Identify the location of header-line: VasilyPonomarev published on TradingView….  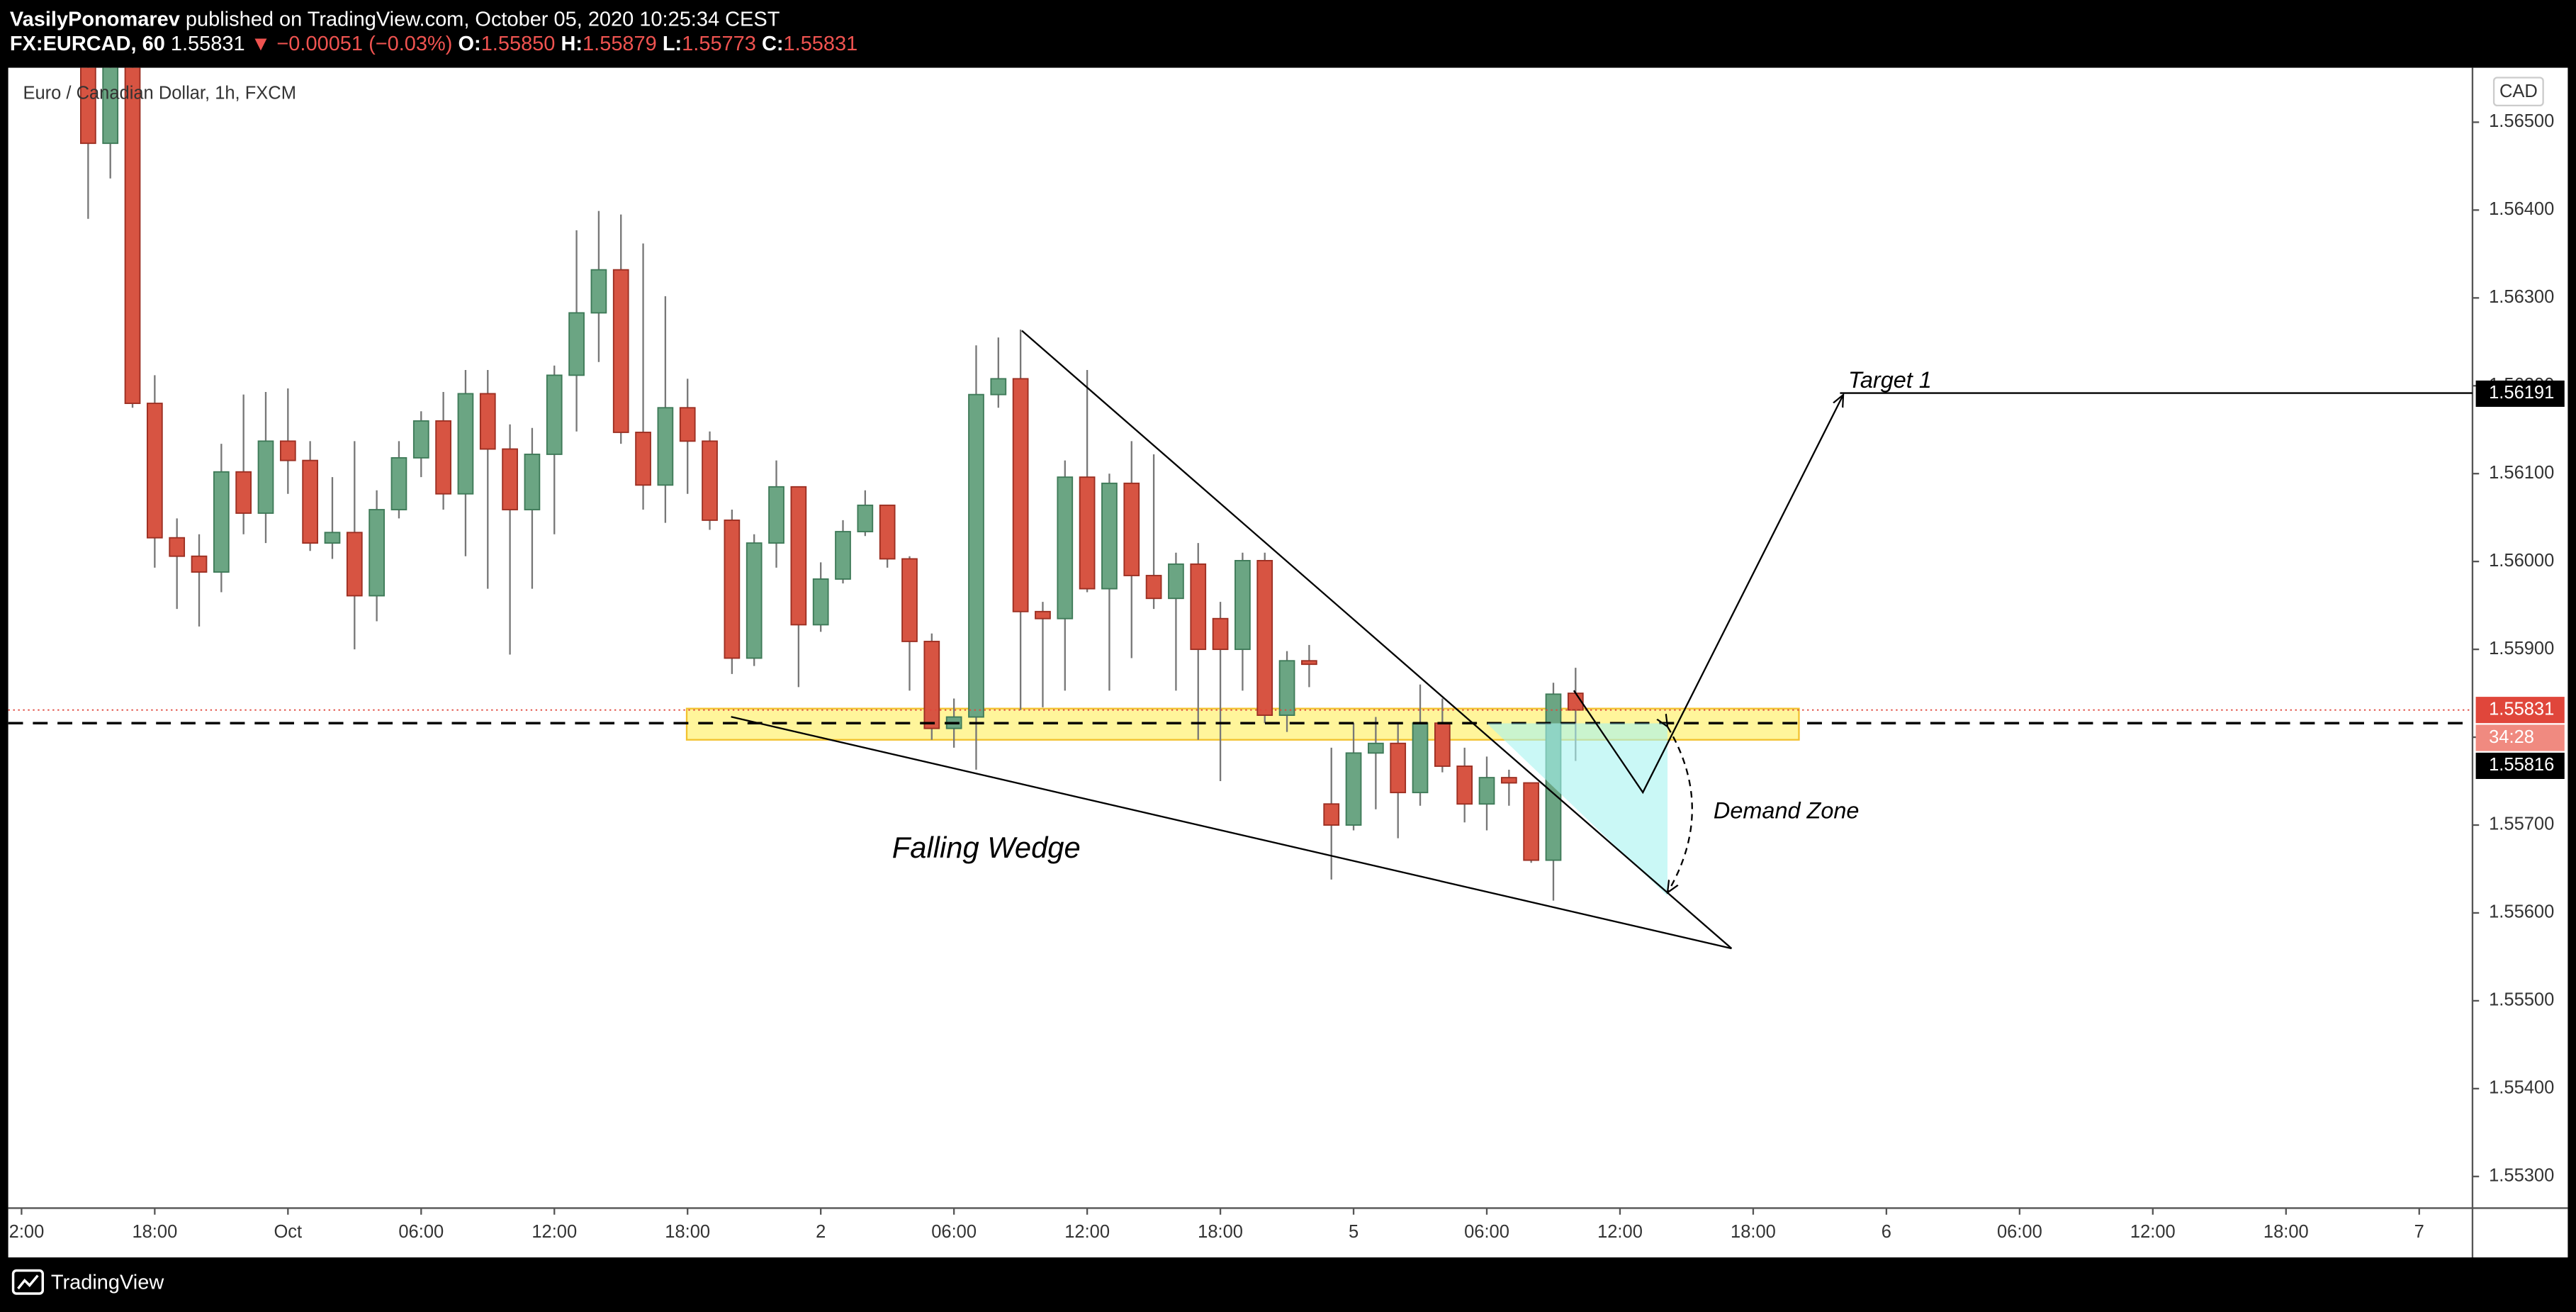
(395, 19).